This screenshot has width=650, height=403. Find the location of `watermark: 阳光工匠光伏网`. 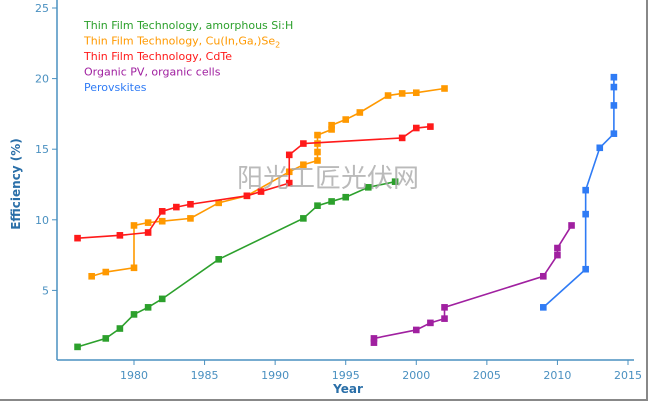

watermark: 阳光工匠光伏网 is located at coordinates (328, 179).